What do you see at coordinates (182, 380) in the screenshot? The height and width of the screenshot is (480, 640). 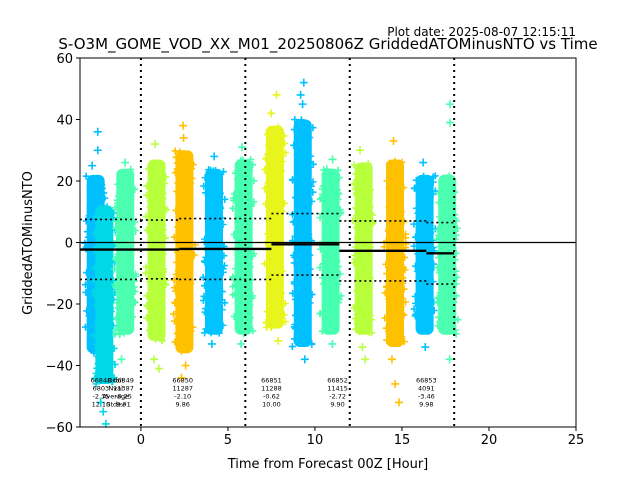 I see `stat-line: 66850` at bounding box center [182, 380].